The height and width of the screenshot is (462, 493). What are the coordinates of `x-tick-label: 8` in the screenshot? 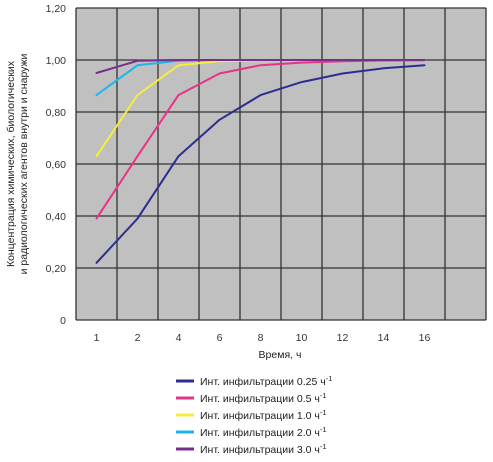 It's located at (261, 338).